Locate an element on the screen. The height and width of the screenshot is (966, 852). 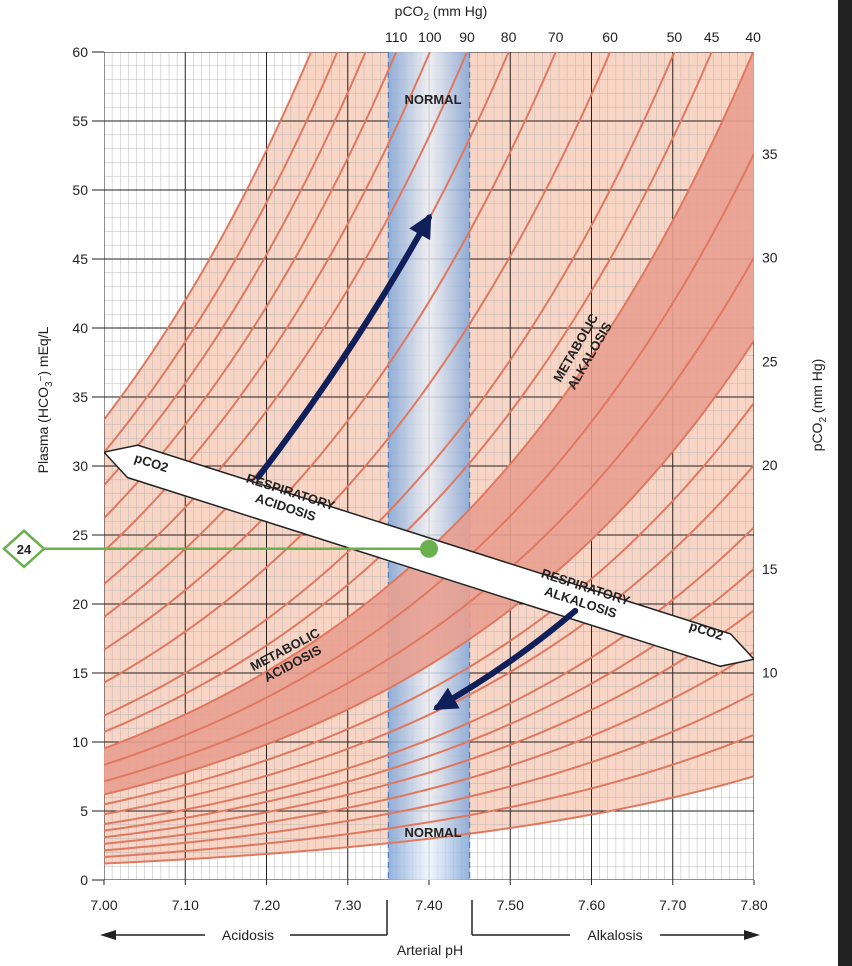
y-tick-label: 35 is located at coordinates (80, 397).